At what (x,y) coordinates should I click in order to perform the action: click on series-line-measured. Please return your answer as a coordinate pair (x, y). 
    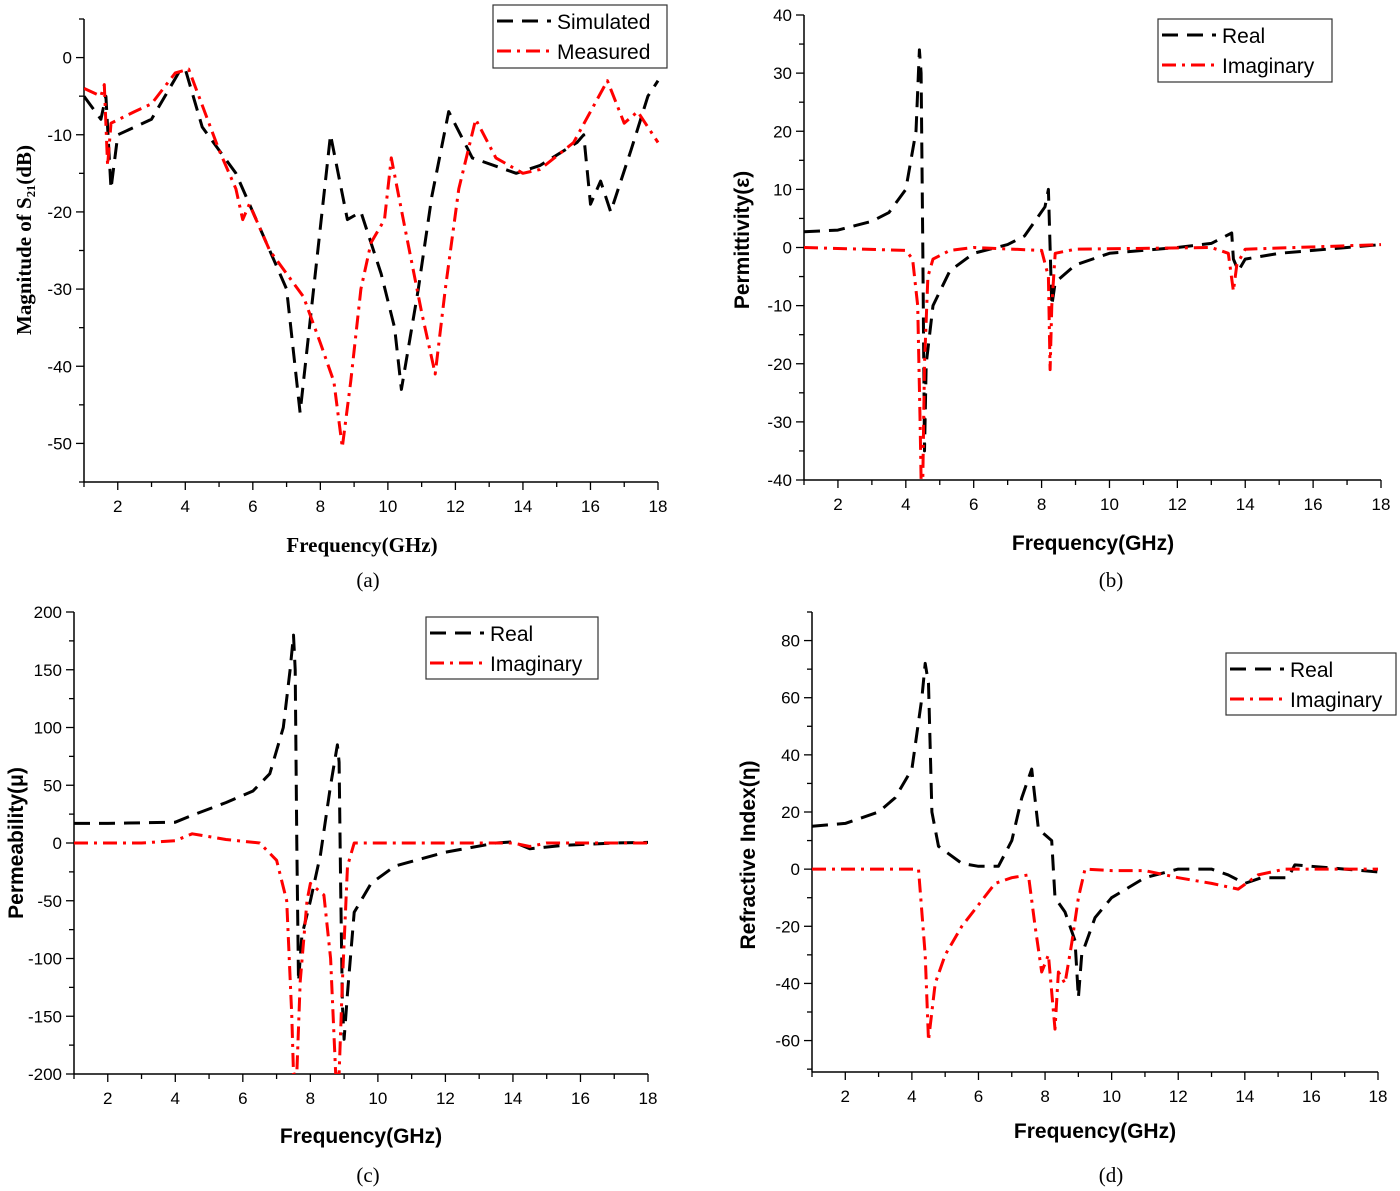
    Looking at the image, I should click on (372, 258).